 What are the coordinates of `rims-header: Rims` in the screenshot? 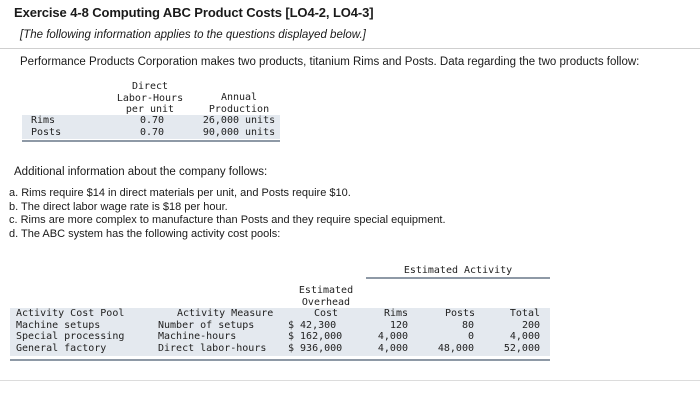 It's located at (396, 313).